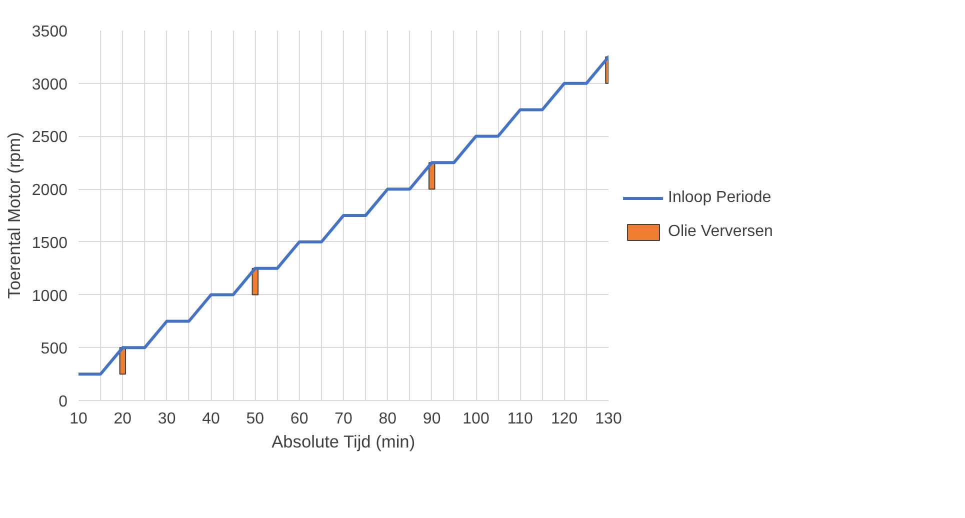 The image size is (965, 518). What do you see at coordinates (608, 419) in the screenshot?
I see `x-tick-label: 130` at bounding box center [608, 419].